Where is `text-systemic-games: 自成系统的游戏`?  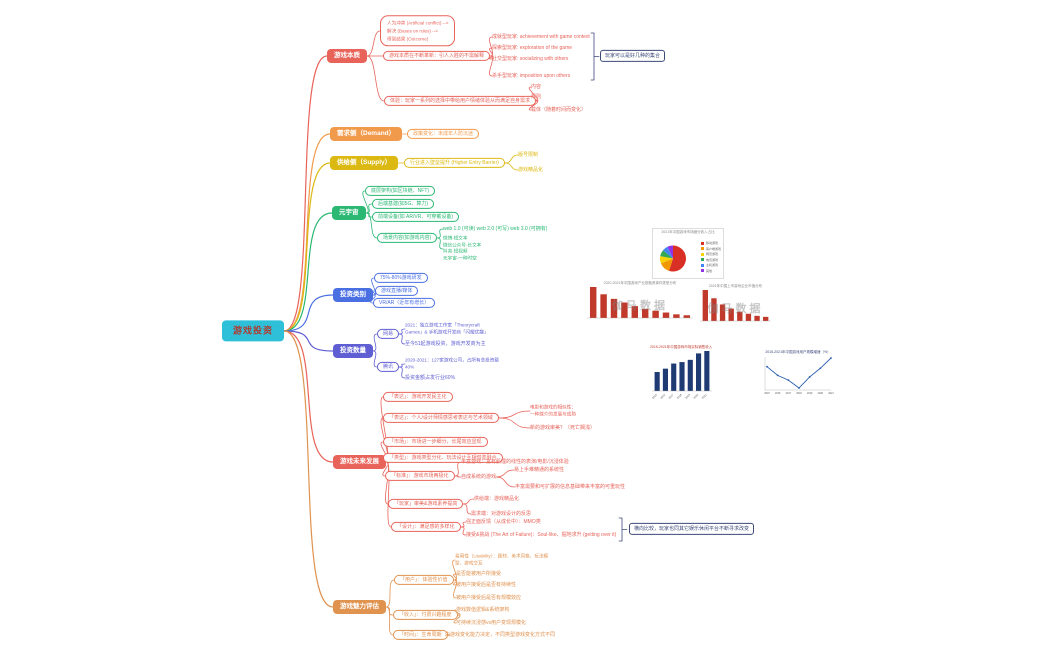 text-systemic-games: 自成系统的游戏 is located at coordinates (479, 476).